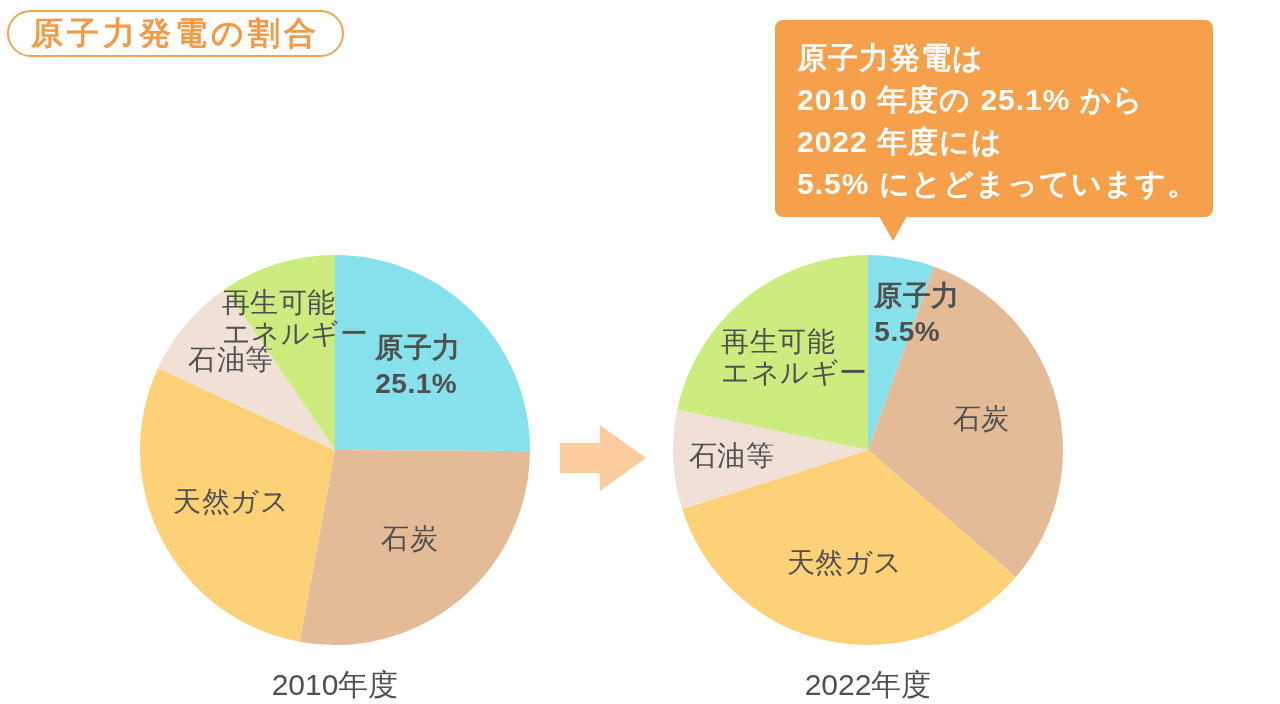 This screenshot has height=704, width=1280. What do you see at coordinates (731, 455) in the screenshot?
I see `slice-label: 石油等` at bounding box center [731, 455].